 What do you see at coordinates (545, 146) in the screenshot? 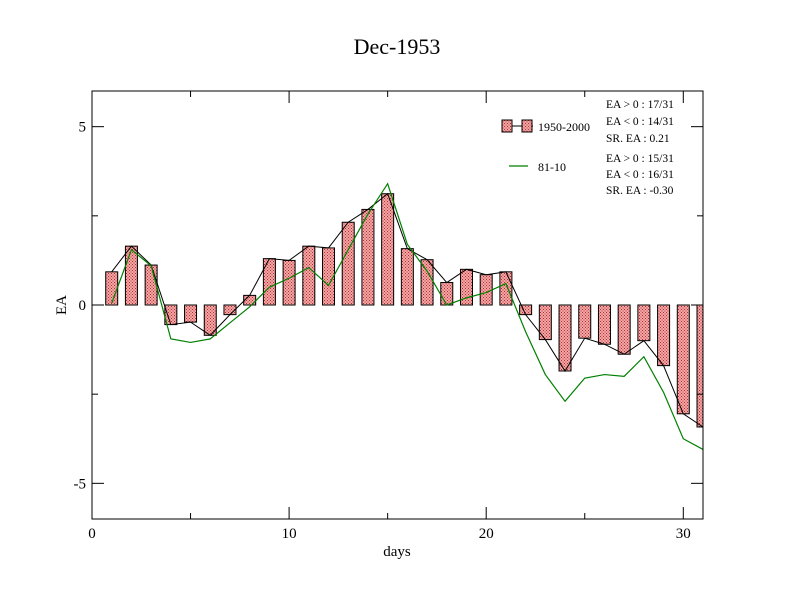
I see `legend: 1950-2000 81-10` at bounding box center [545, 146].